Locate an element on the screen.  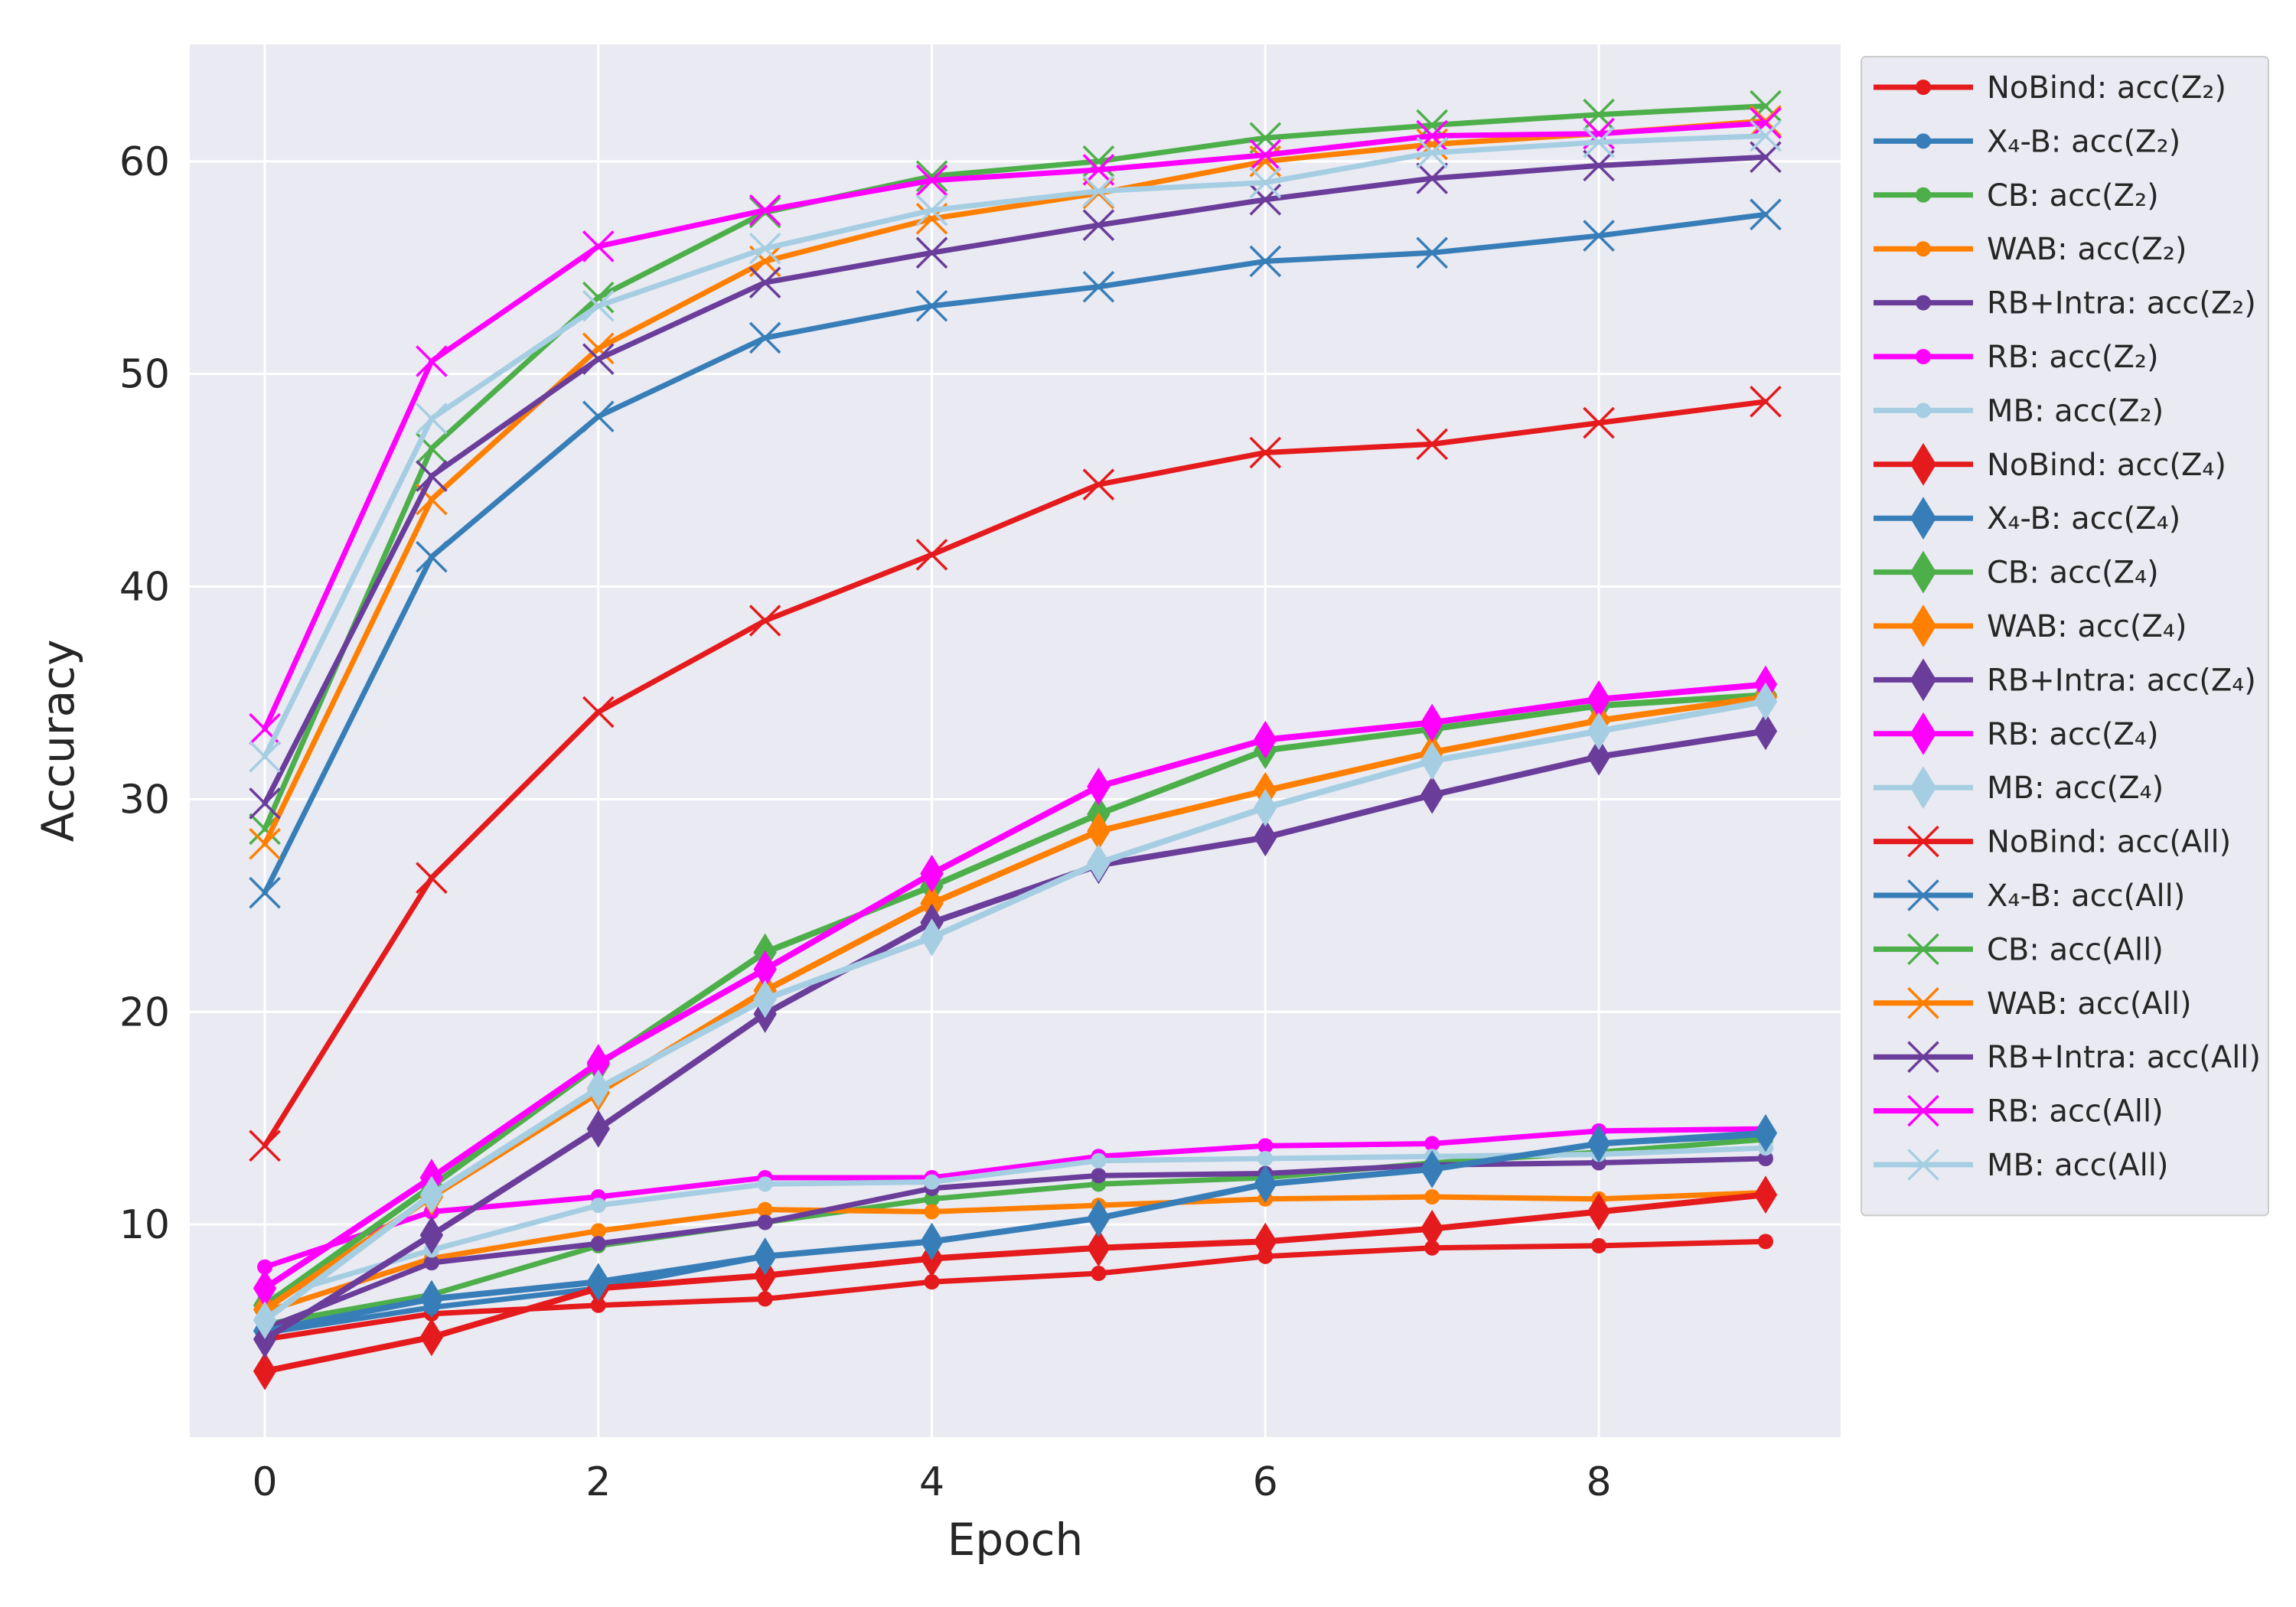
data-point-cb-acc-z2 is located at coordinates (932, 1199).